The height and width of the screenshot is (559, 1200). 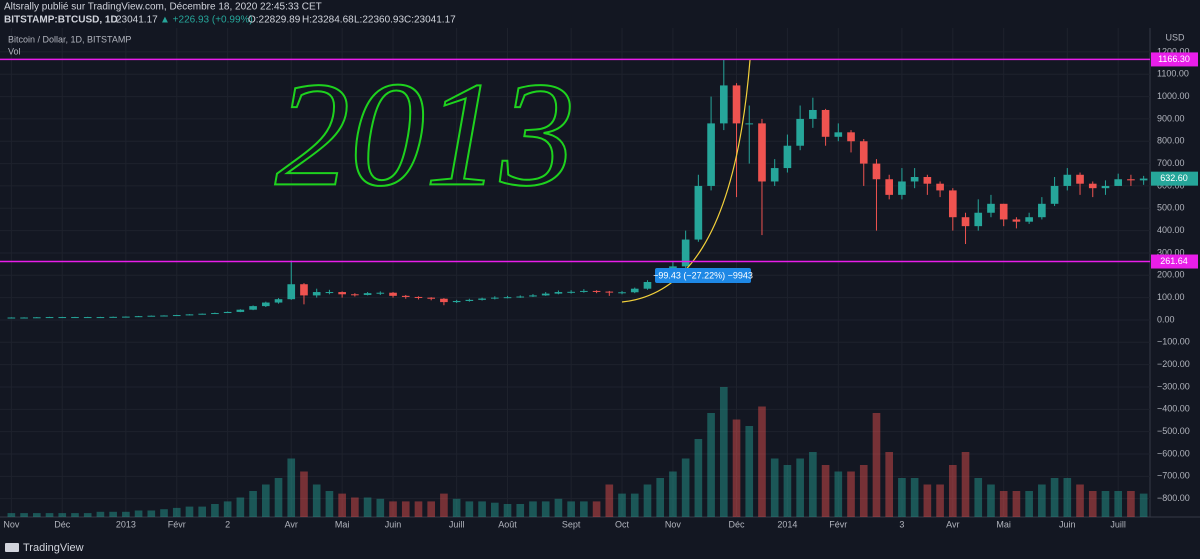 What do you see at coordinates (379, 20) in the screenshot?
I see `ohlc-low: L:22360.93` at bounding box center [379, 20].